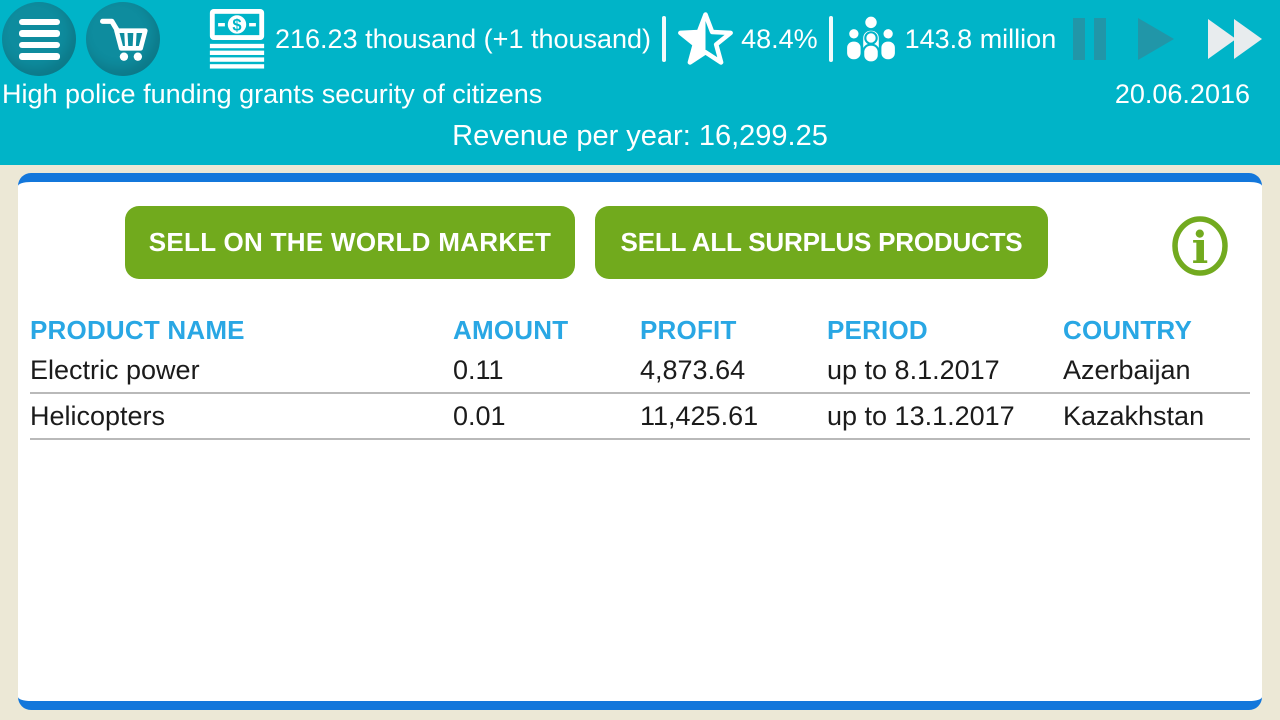  What do you see at coordinates (479, 415) in the screenshot?
I see `cell-amount: 0.01` at bounding box center [479, 415].